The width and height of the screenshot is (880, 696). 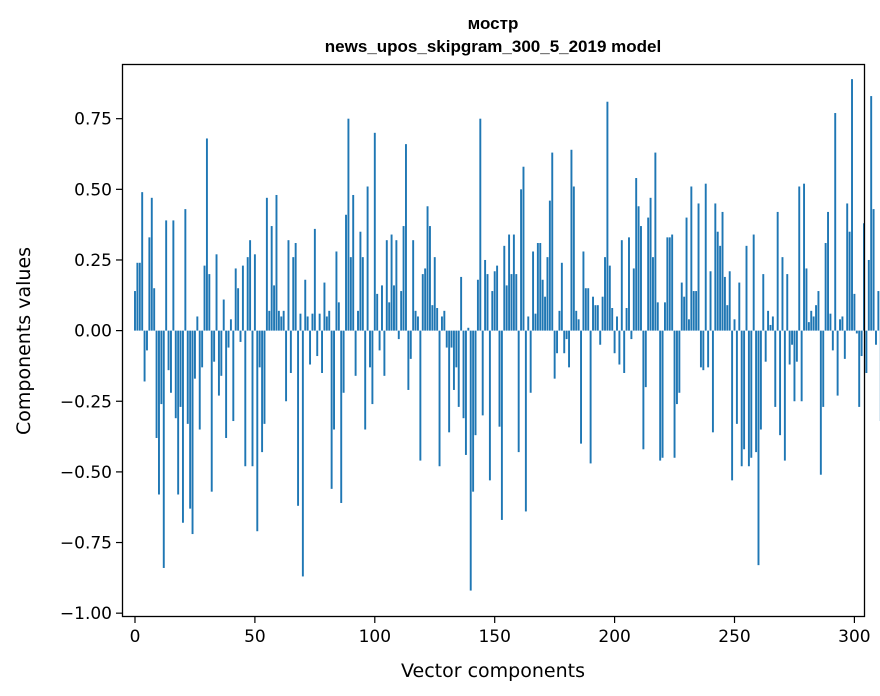 I want to click on x-axis: 0 50 100 150 200 250 300, so click(x=500, y=631).